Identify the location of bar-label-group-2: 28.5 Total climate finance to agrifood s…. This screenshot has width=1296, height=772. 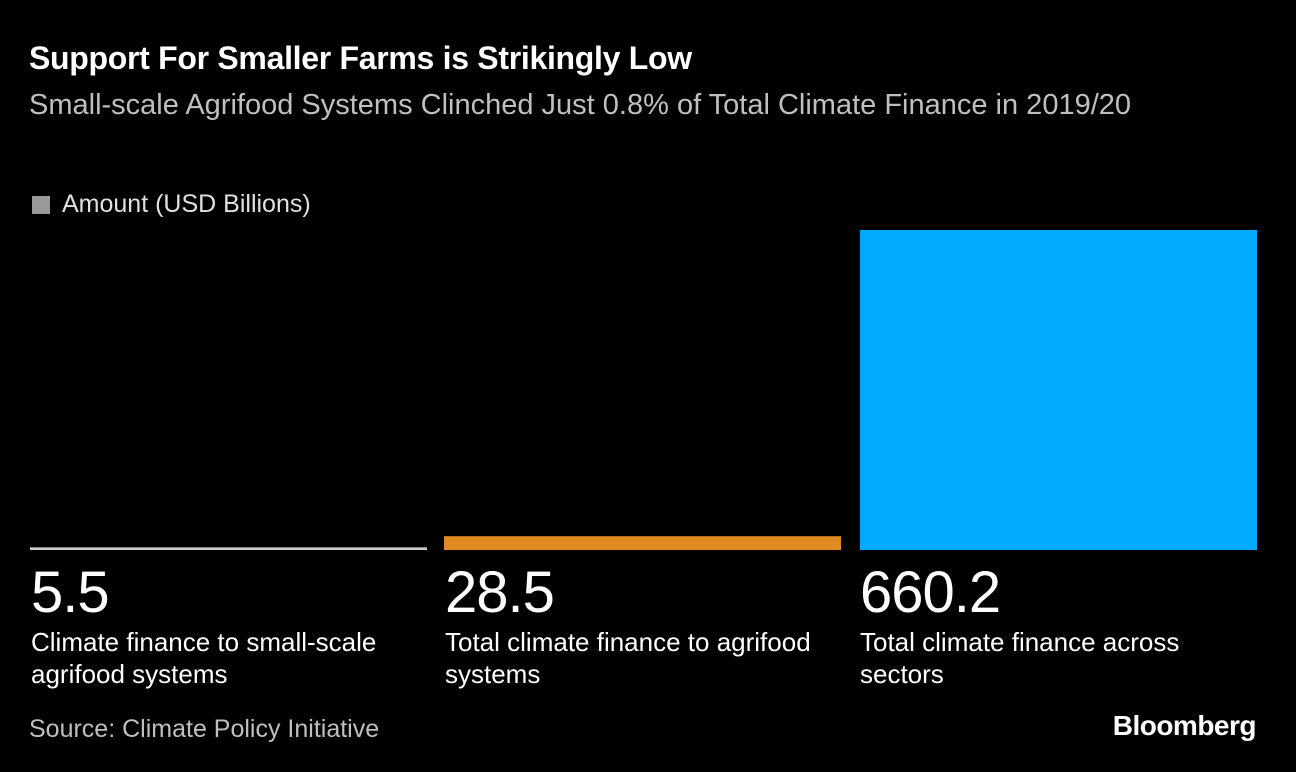
(645, 625).